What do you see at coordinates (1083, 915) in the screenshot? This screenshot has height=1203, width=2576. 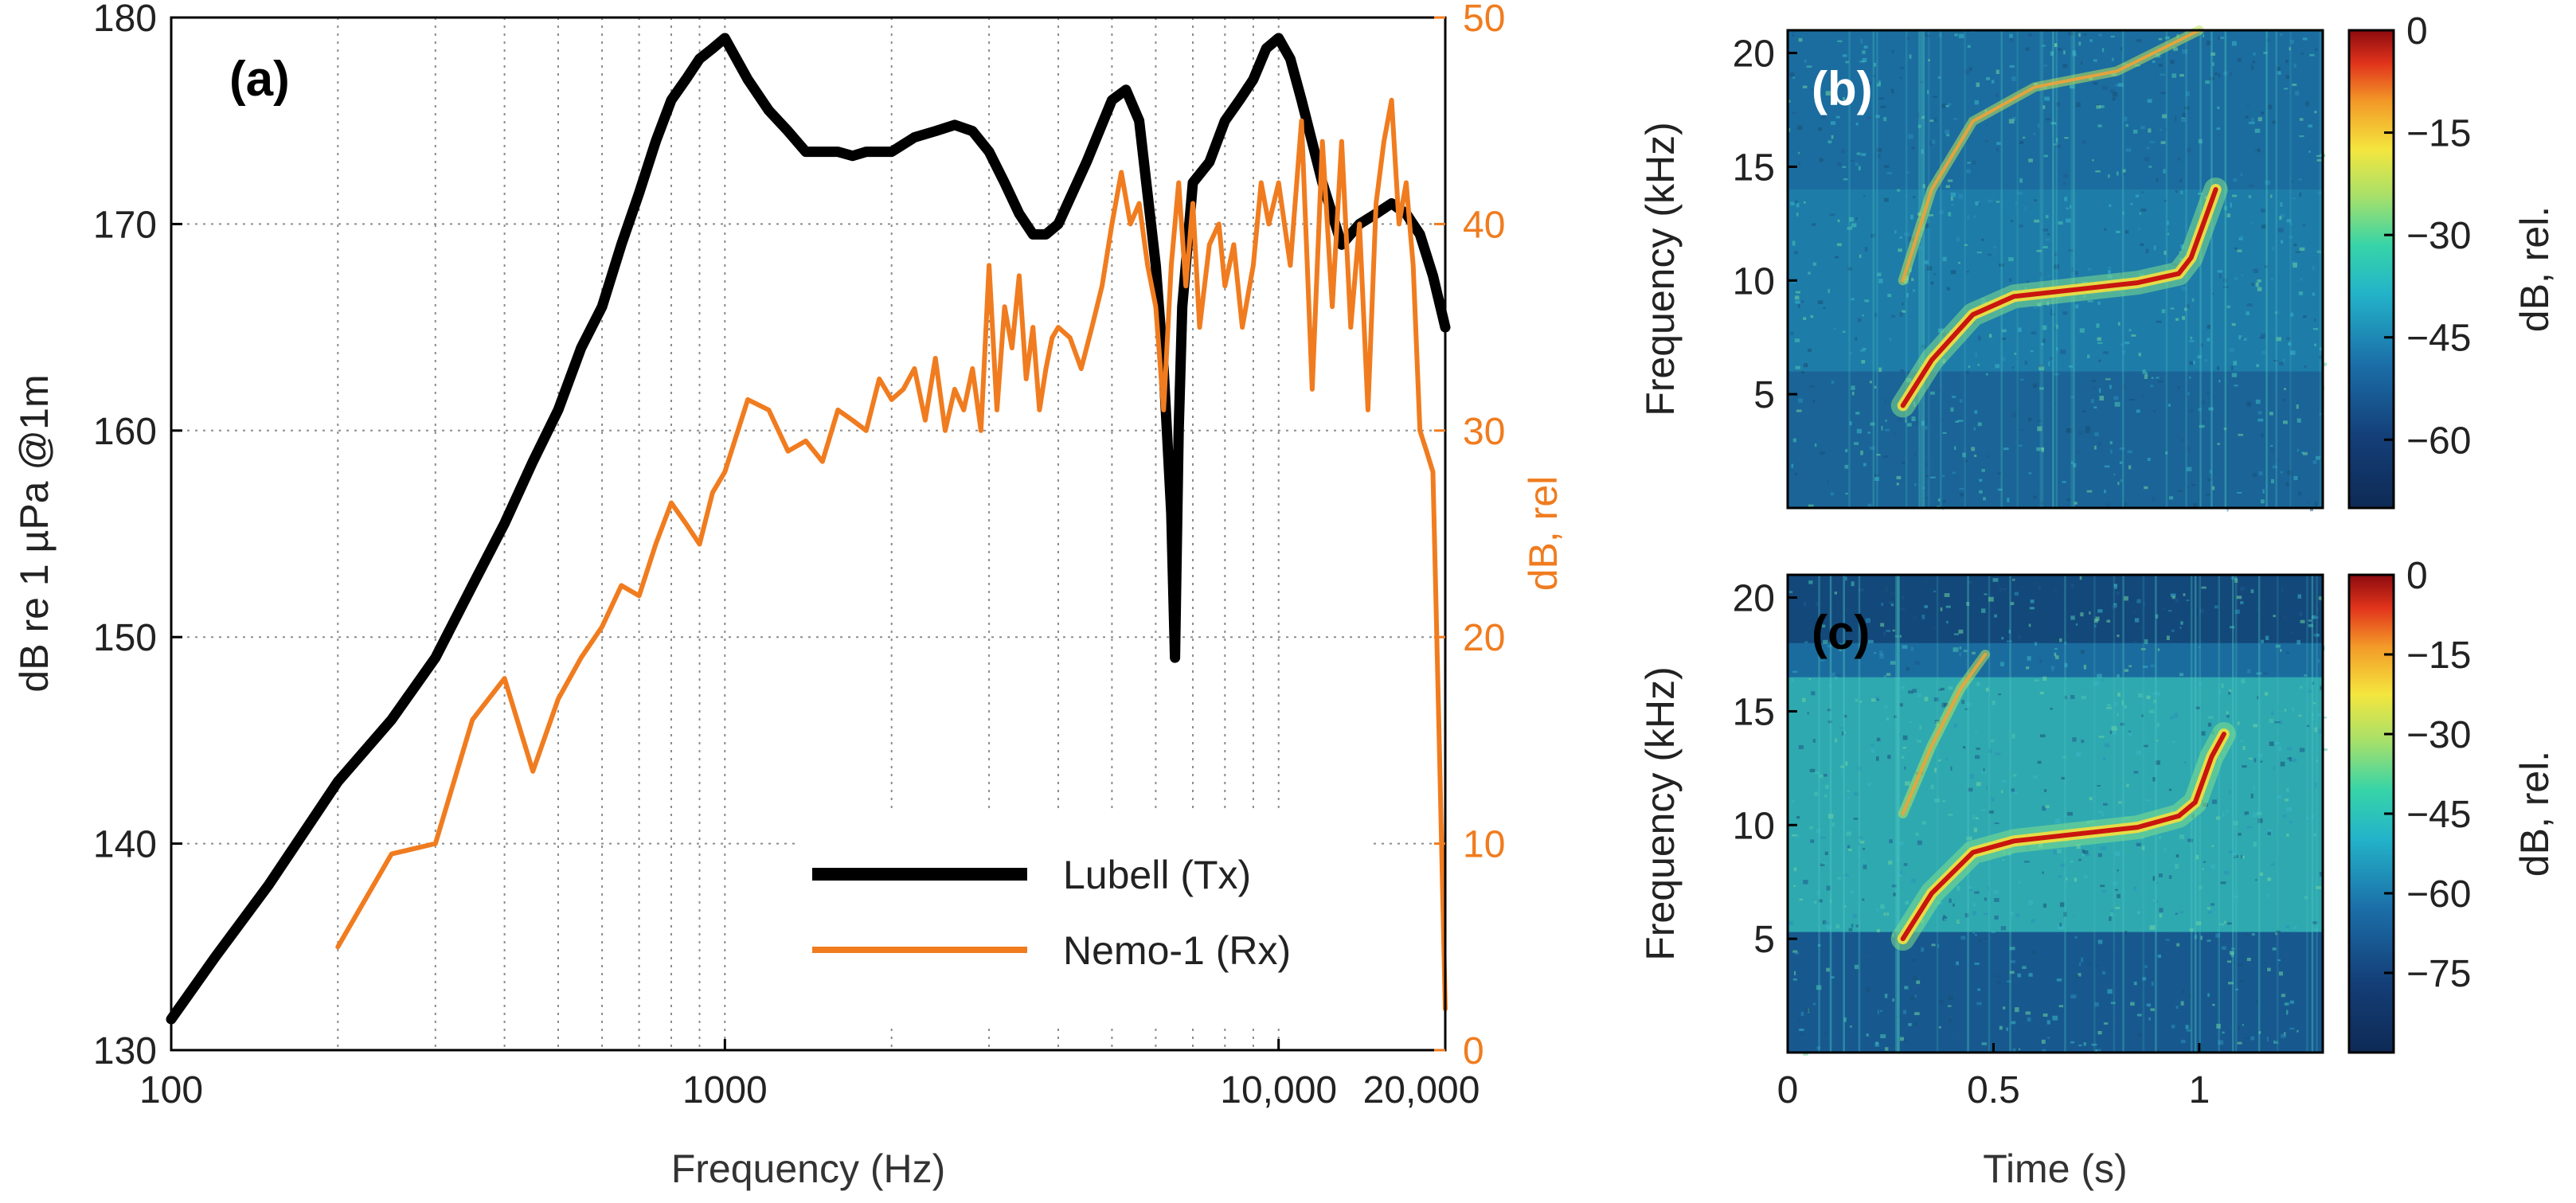 I see `legend: Lubell (Tx) Nemo-1 (Rx)` at bounding box center [1083, 915].